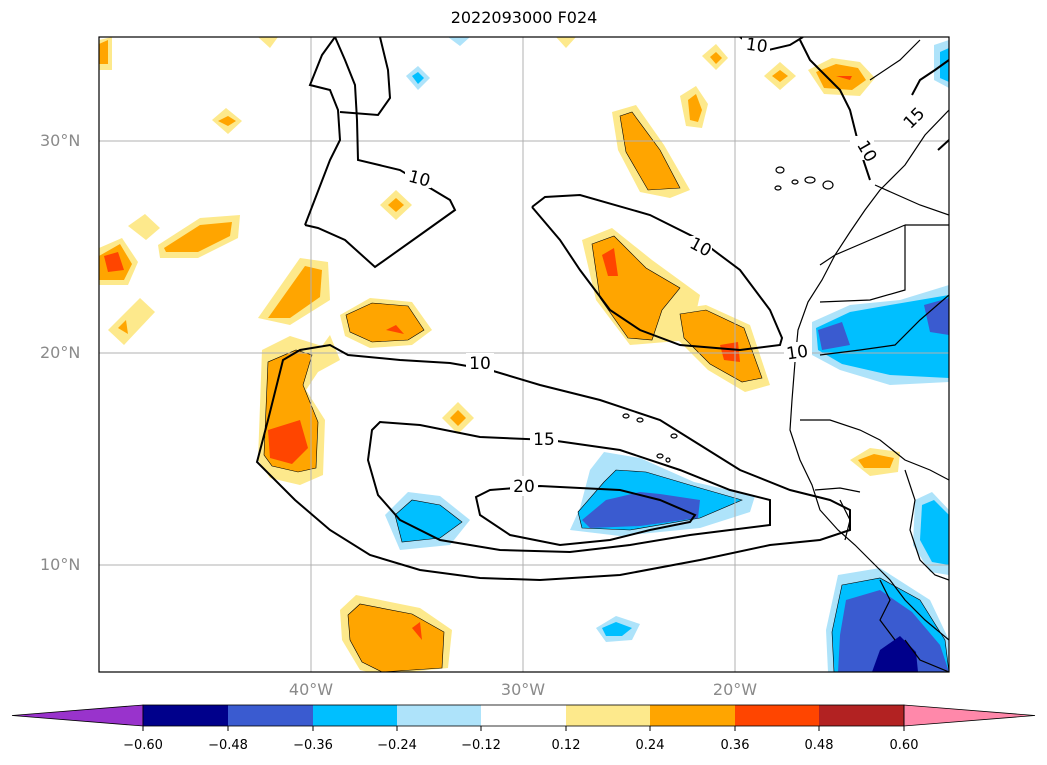 The width and height of the screenshot is (1047, 765). I want to click on colorbar-tick-label: −0.60, so click(143, 745).